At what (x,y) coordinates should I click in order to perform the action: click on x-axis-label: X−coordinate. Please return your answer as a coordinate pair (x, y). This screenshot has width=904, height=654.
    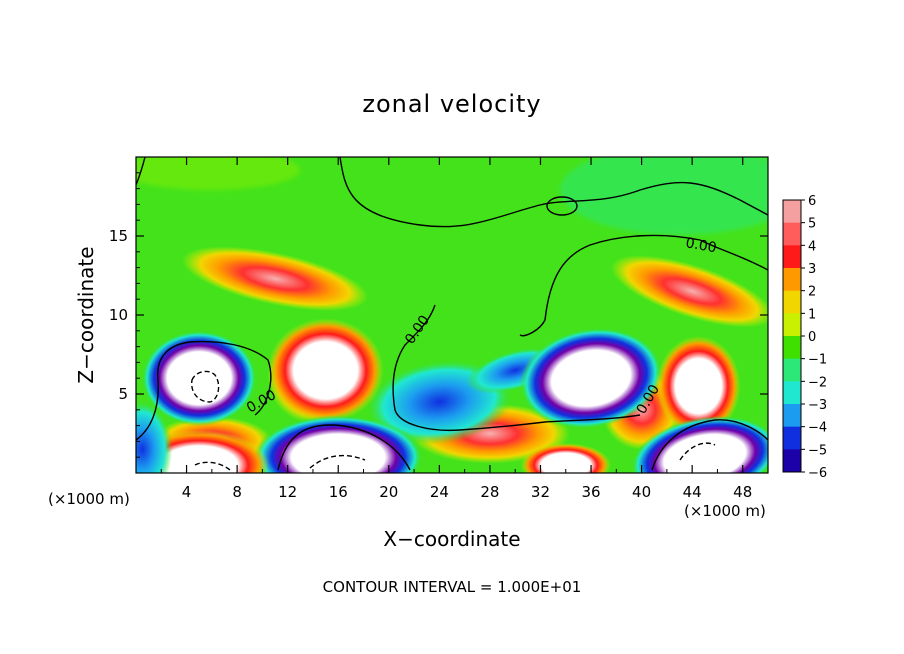
    Looking at the image, I should click on (451, 539).